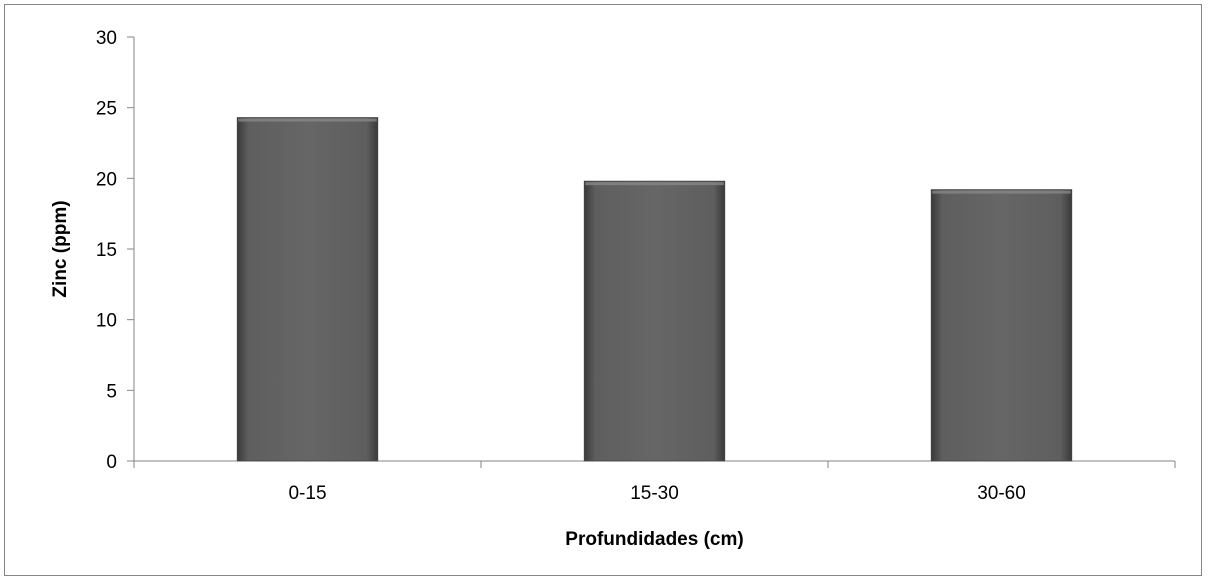 Image resolution: width=1208 pixels, height=582 pixels. Describe the element at coordinates (654, 493) in the screenshot. I see `x-tick-label: 15-30` at that location.